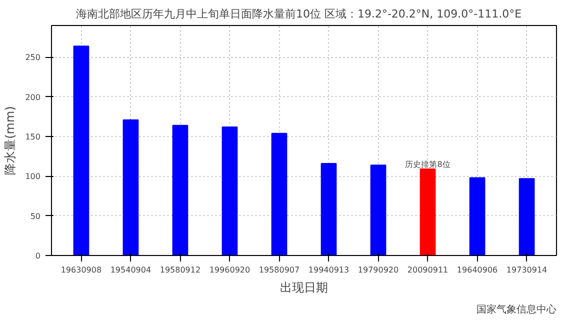 The width and height of the screenshot is (576, 320). Describe the element at coordinates (427, 270) in the screenshot. I see `x-tick-label: 20090911` at that location.